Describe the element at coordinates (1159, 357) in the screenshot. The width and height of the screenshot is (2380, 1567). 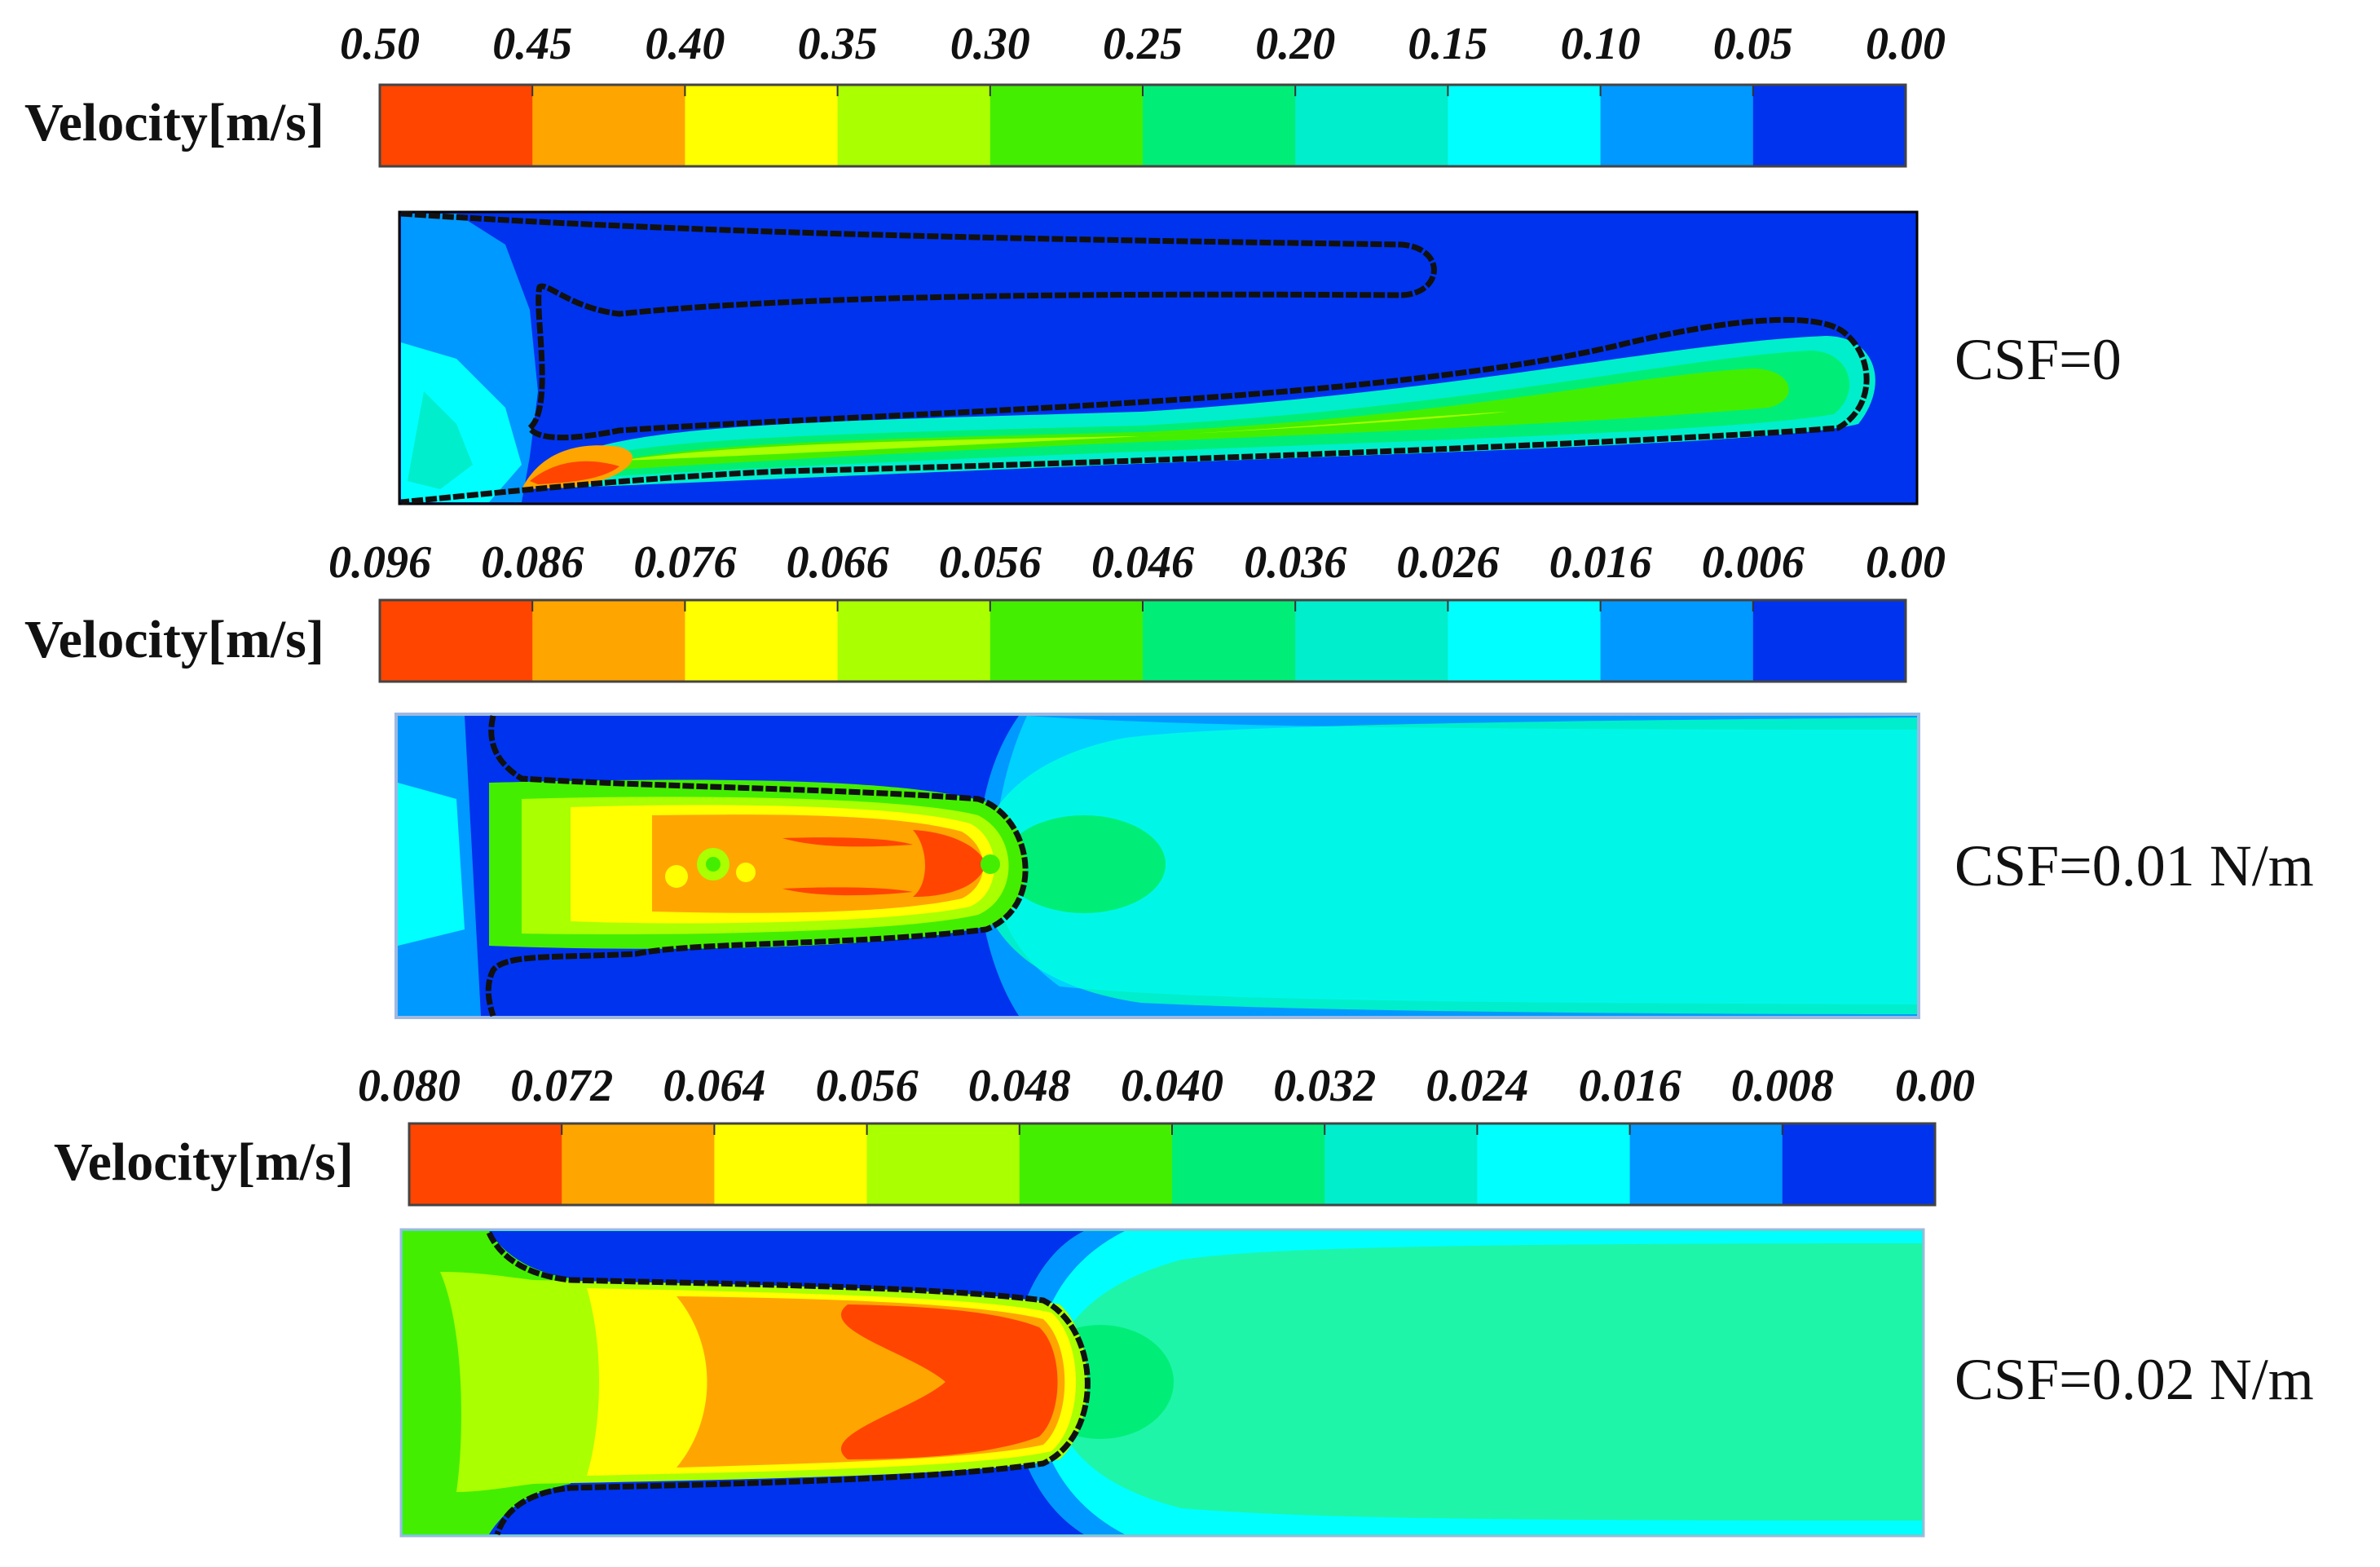
I see `panel-1-contour-plot` at that location.